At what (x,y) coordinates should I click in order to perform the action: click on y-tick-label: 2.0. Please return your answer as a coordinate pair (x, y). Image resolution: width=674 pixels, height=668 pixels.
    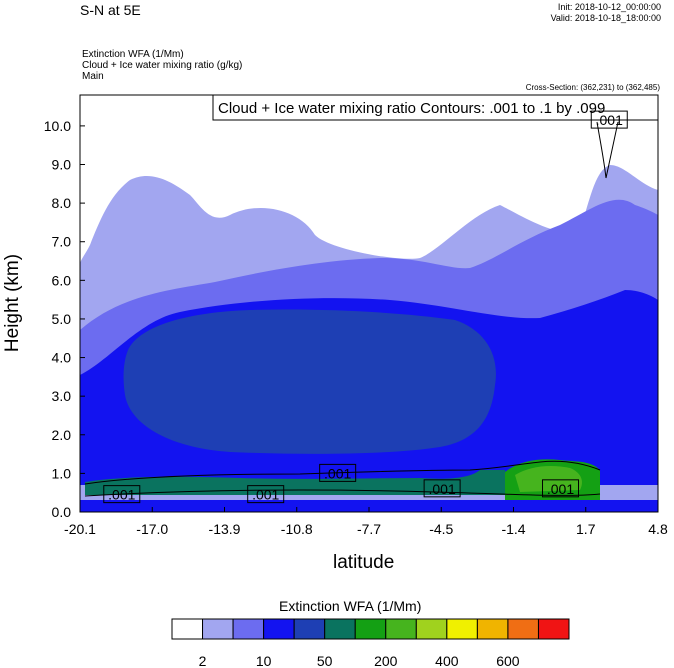
    Looking at the image, I should click on (62, 435).